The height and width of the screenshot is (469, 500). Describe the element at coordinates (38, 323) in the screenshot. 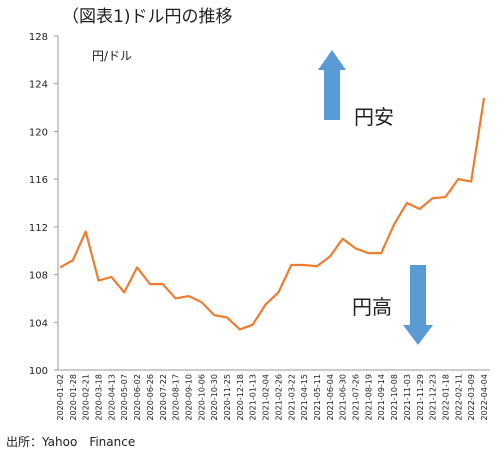

I see `y-tick-label: 104` at that location.